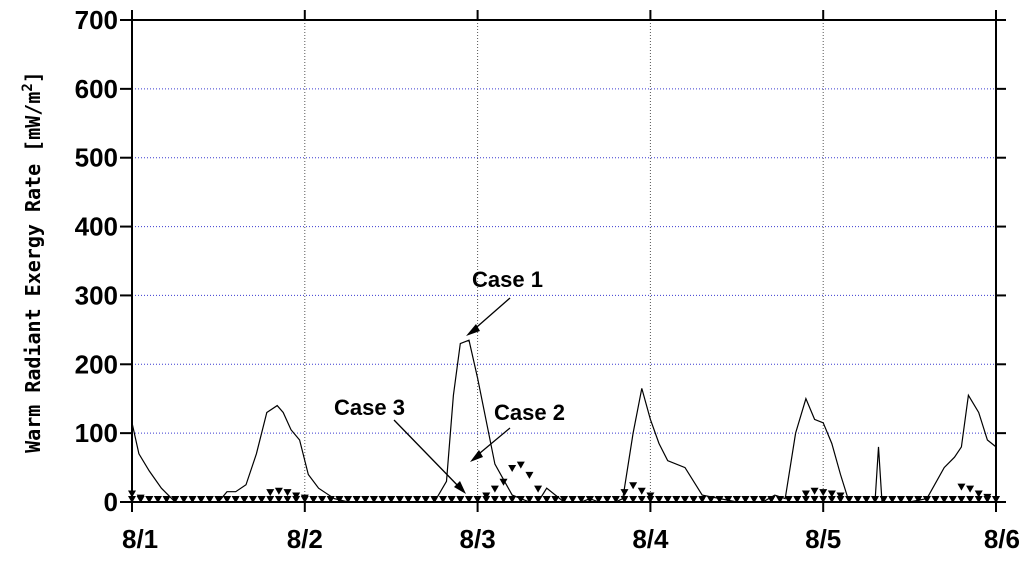 This screenshot has width=1024, height=562. What do you see at coordinates (96, 364) in the screenshot?
I see `y-tick-label: 200` at bounding box center [96, 364].